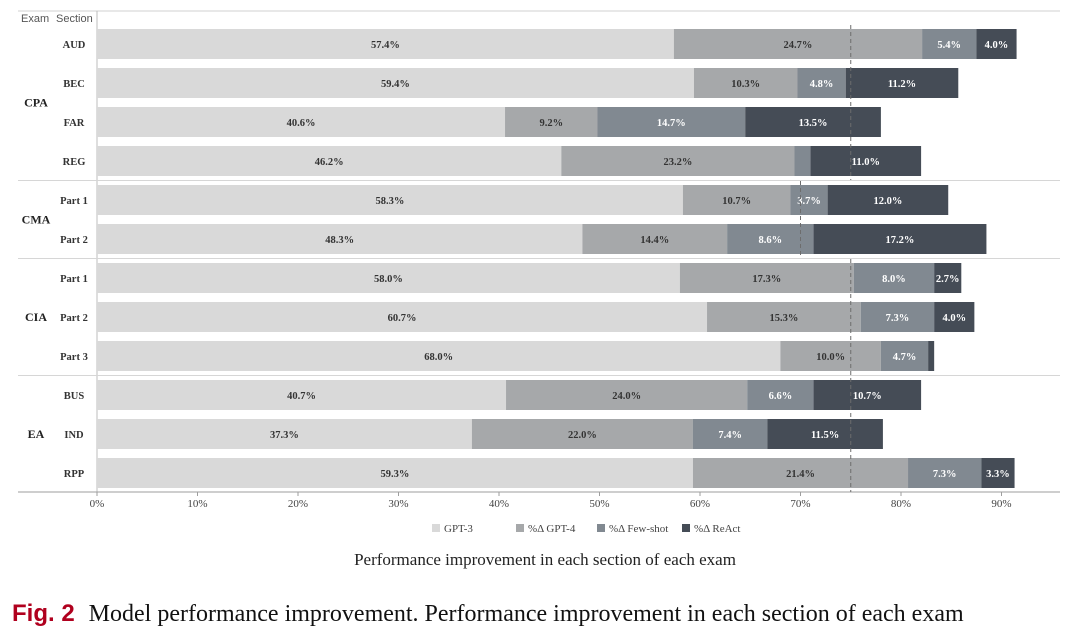 This screenshot has width=1080, height=640. Describe the element at coordinates (97, 504) in the screenshot. I see `x-tick-label: 0%` at that location.